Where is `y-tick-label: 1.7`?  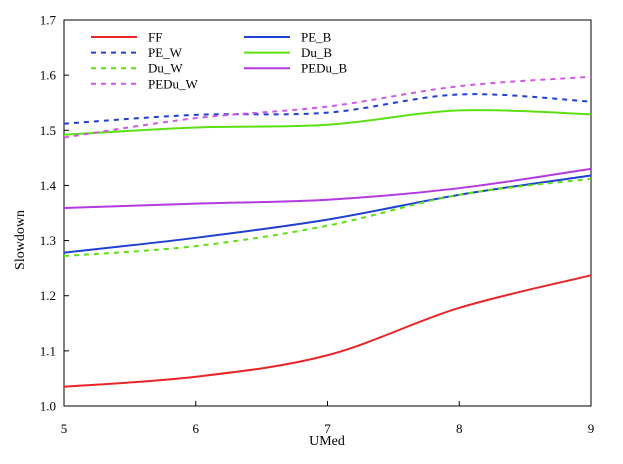 y-tick-label: 1.7 is located at coordinates (48, 20).